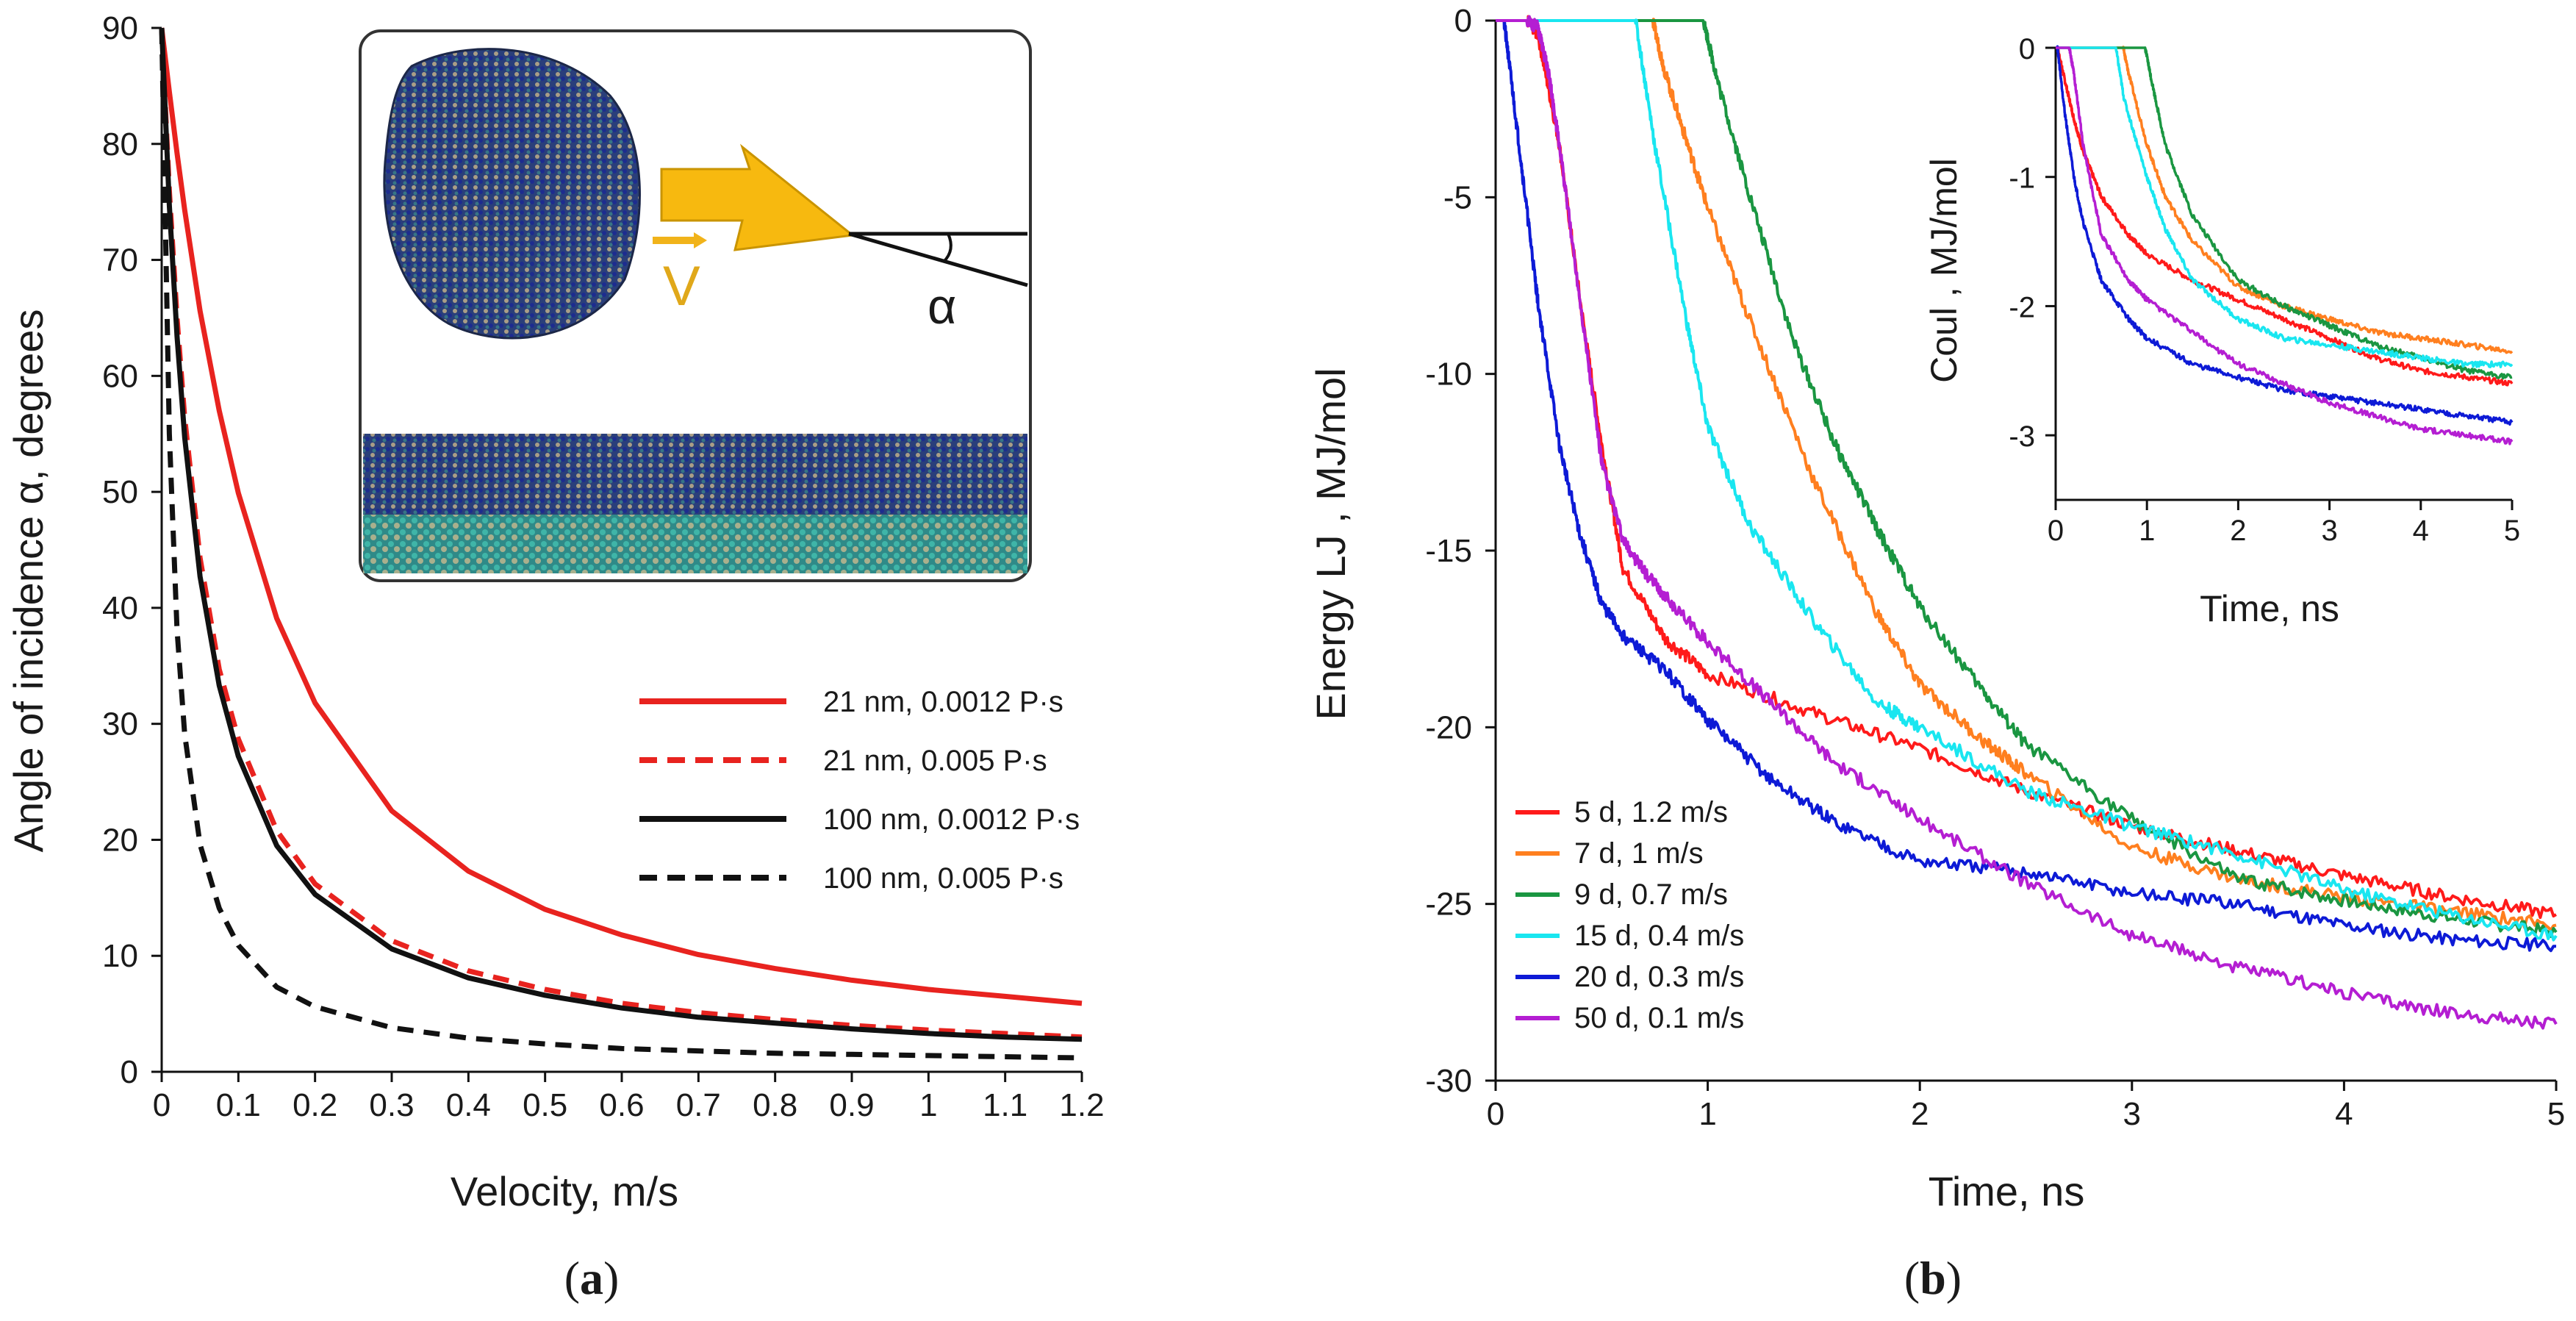  Describe the element at coordinates (695, 474) in the screenshot. I see `substrate-image` at that location.